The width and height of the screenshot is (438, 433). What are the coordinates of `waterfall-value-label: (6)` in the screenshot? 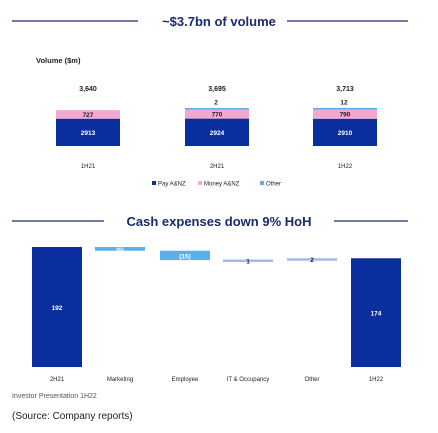 It's located at (120, 250).